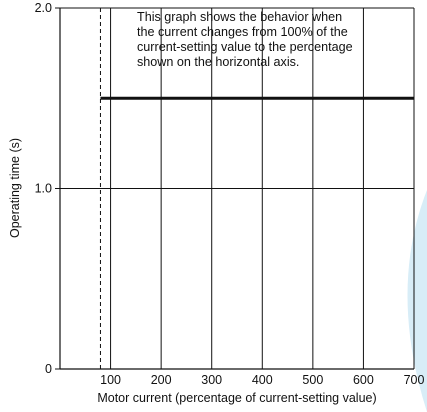 The width and height of the screenshot is (427, 412). I want to click on annotation-line-2: the current changes from 100% of the, so click(242, 32).